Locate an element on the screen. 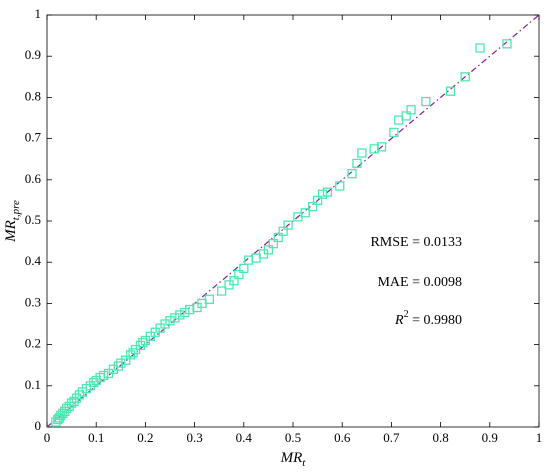 The image size is (550, 472). x-axis-label: MRt is located at coordinates (293, 459).